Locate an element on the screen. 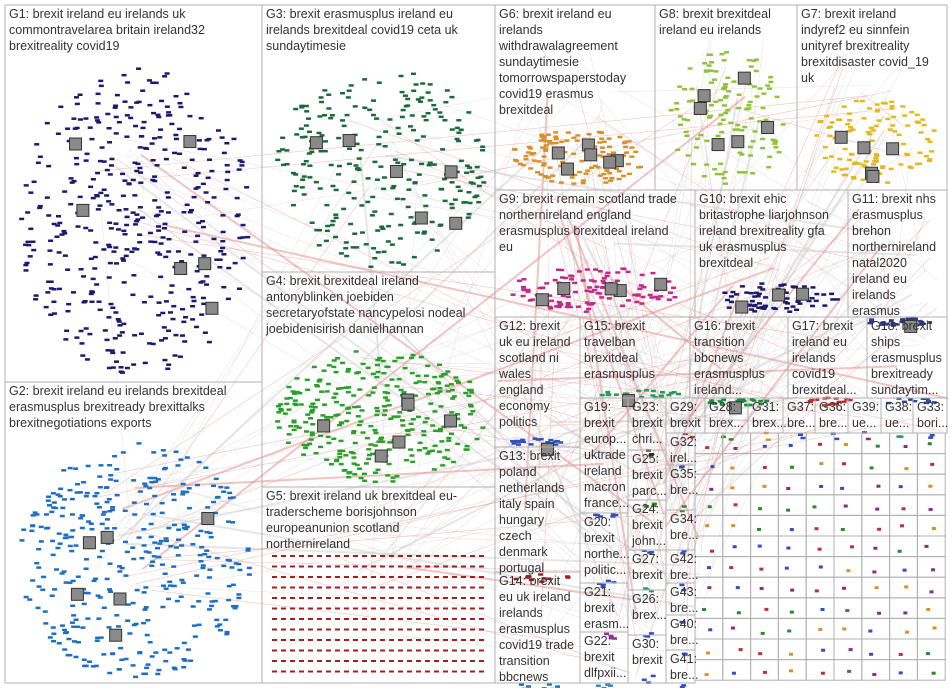 This screenshot has width=950, height=688. group-label: G15: brexit is located at coordinates (615, 326).